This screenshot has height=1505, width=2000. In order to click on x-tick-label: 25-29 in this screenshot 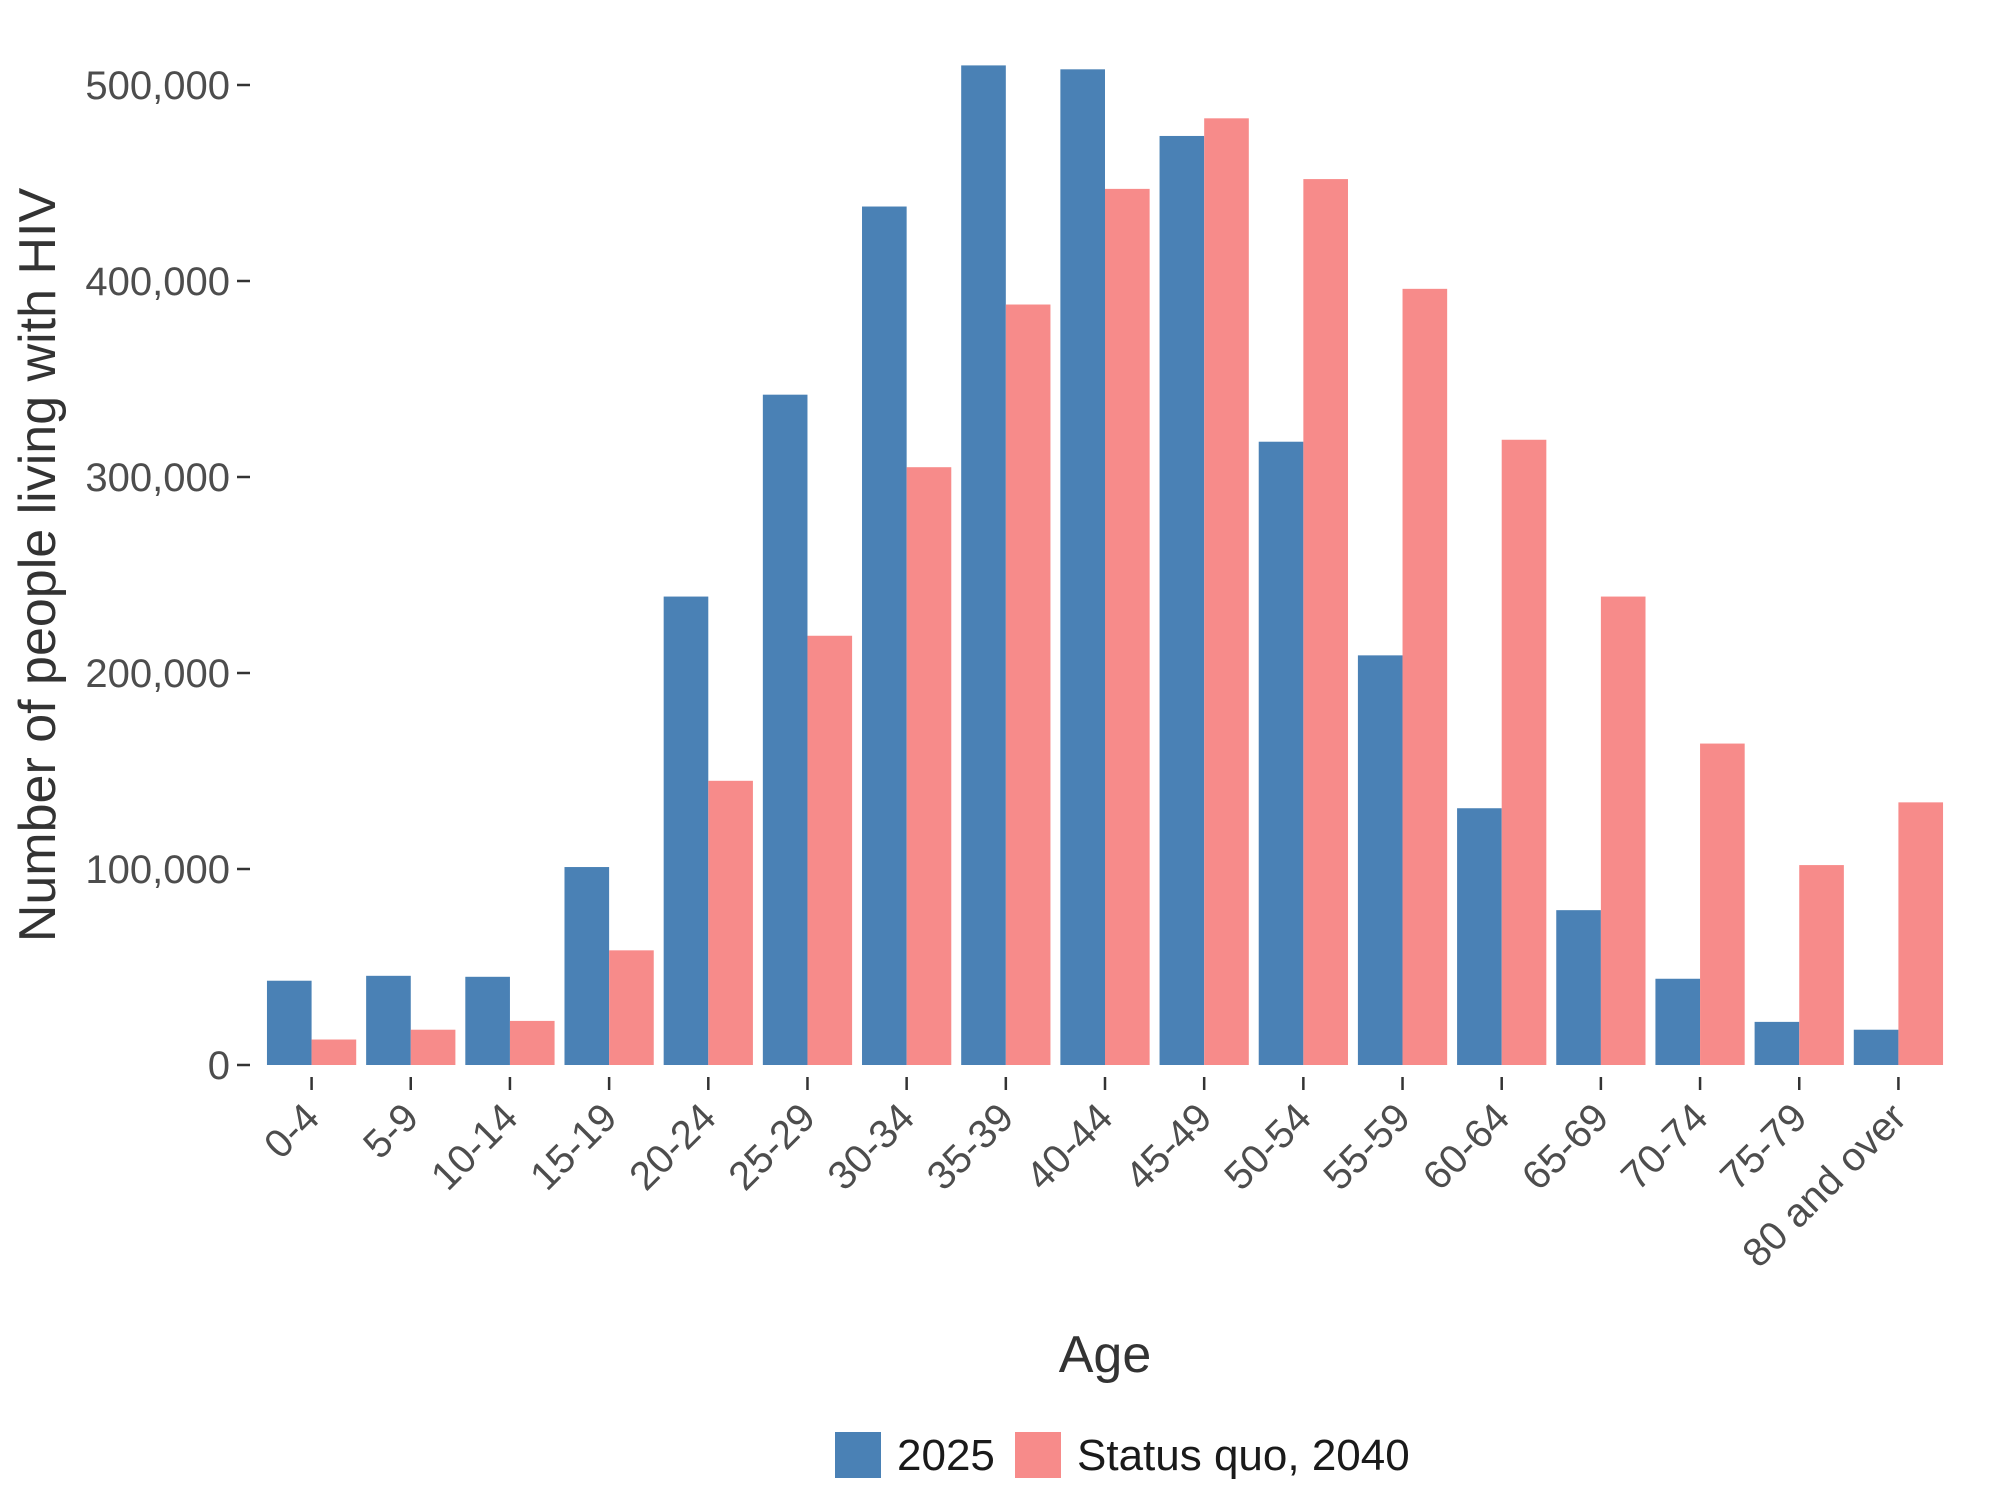, I will do `click(771, 1146)`.